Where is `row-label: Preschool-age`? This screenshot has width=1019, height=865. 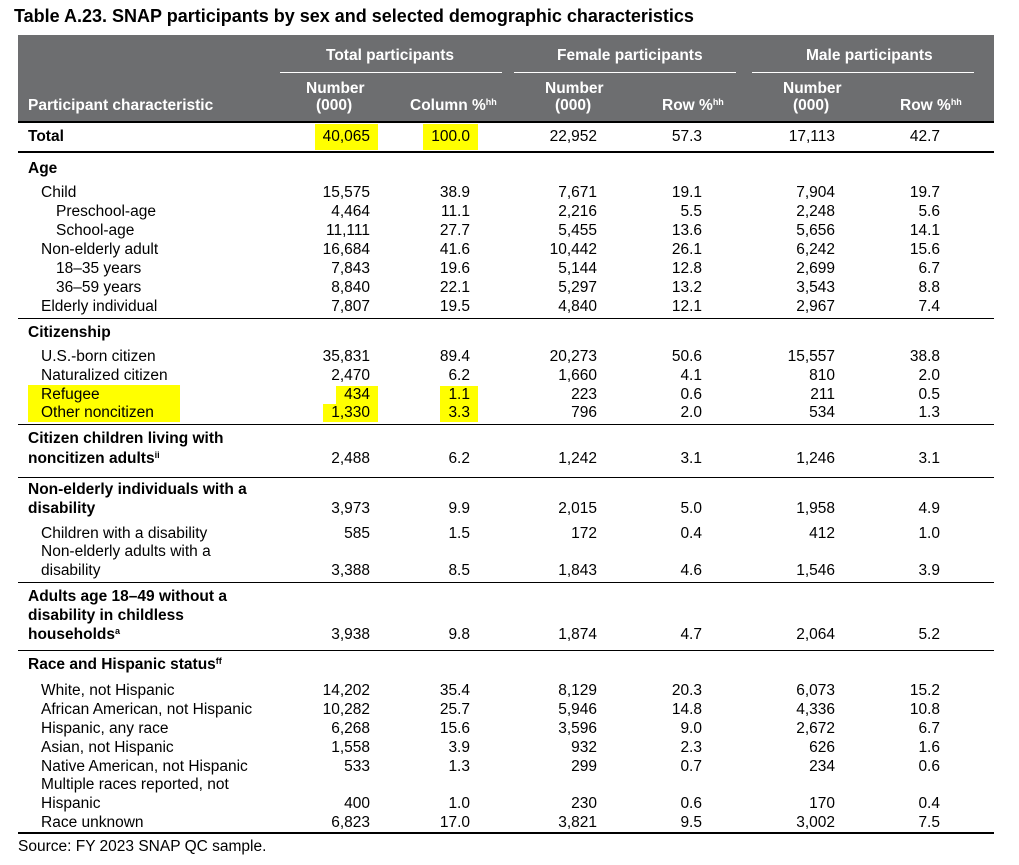 row-label: Preschool-age is located at coordinates (106, 211).